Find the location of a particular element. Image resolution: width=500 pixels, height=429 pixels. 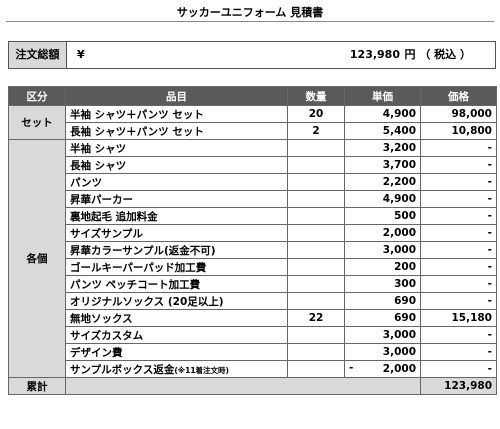

table-row: 長袖 シャツ＋パンツ セット 2 5,400 10,800 is located at coordinates (253, 131).